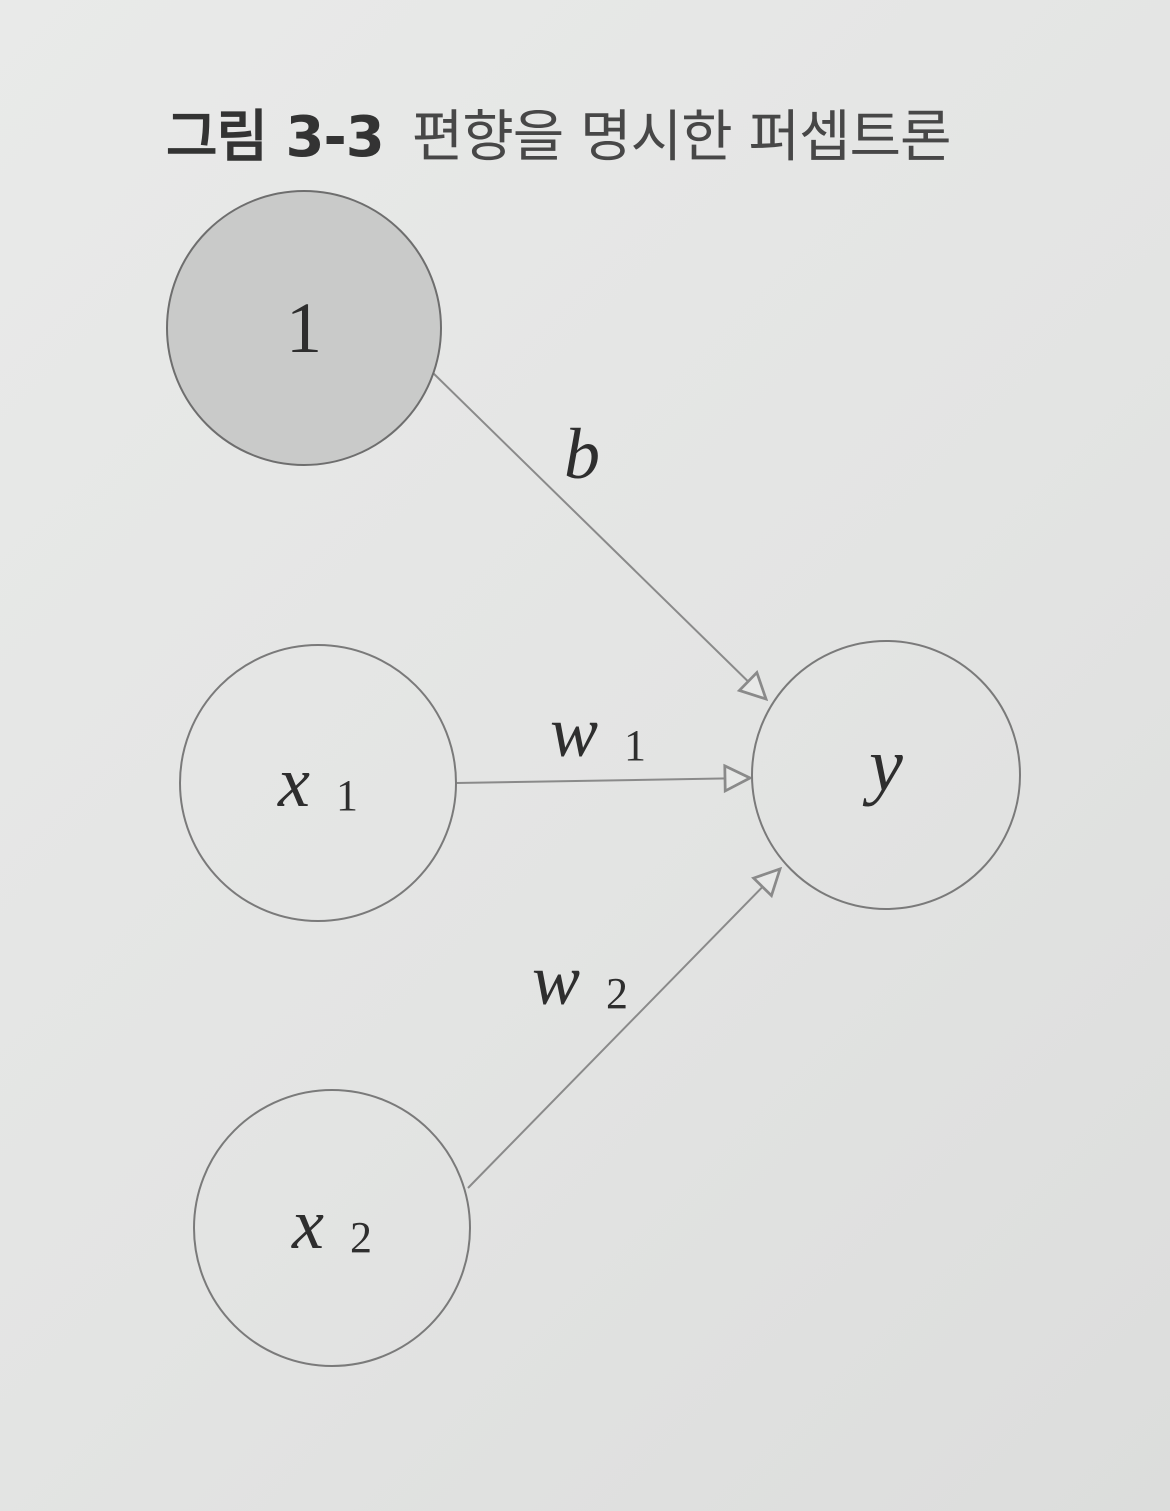 Image resolution: width=1170 pixels, height=1511 pixels. I want to click on w1-weight-label: w 1, so click(598, 732).